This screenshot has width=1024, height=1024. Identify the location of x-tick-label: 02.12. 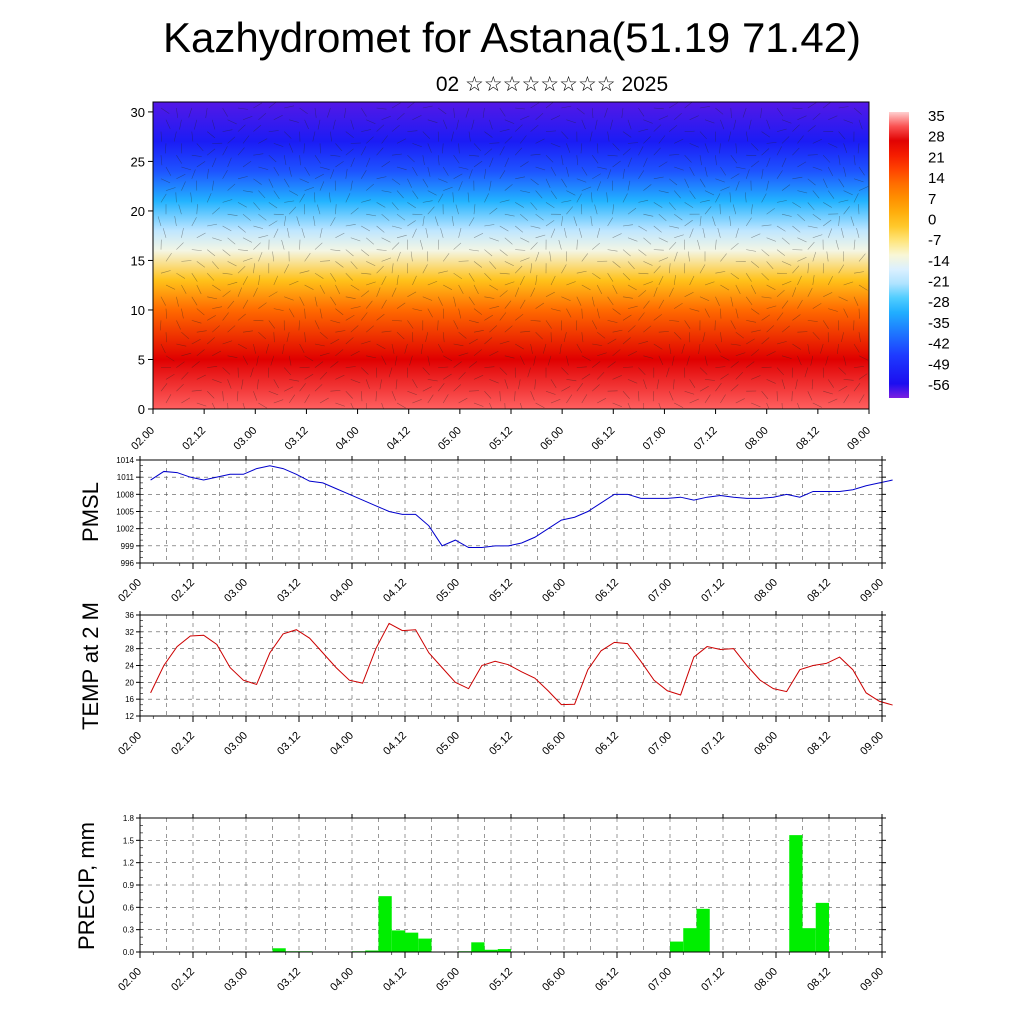
(194, 439).